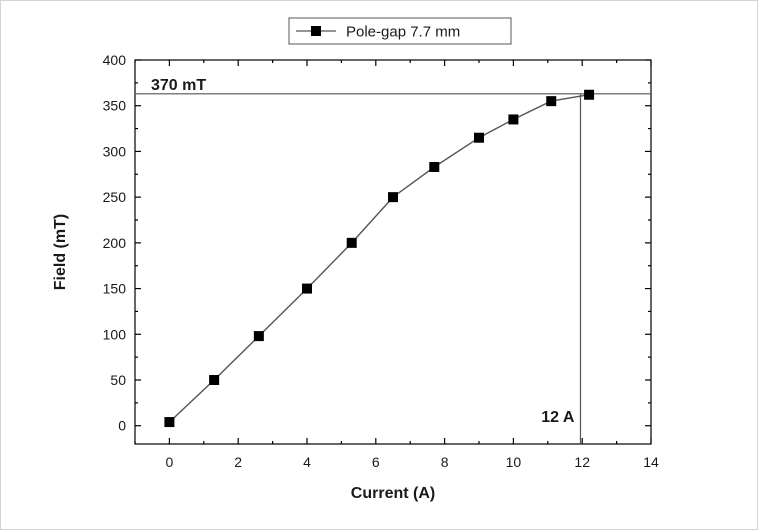  Describe the element at coordinates (651, 462) in the screenshot. I see `x-tick-label: 14` at that location.